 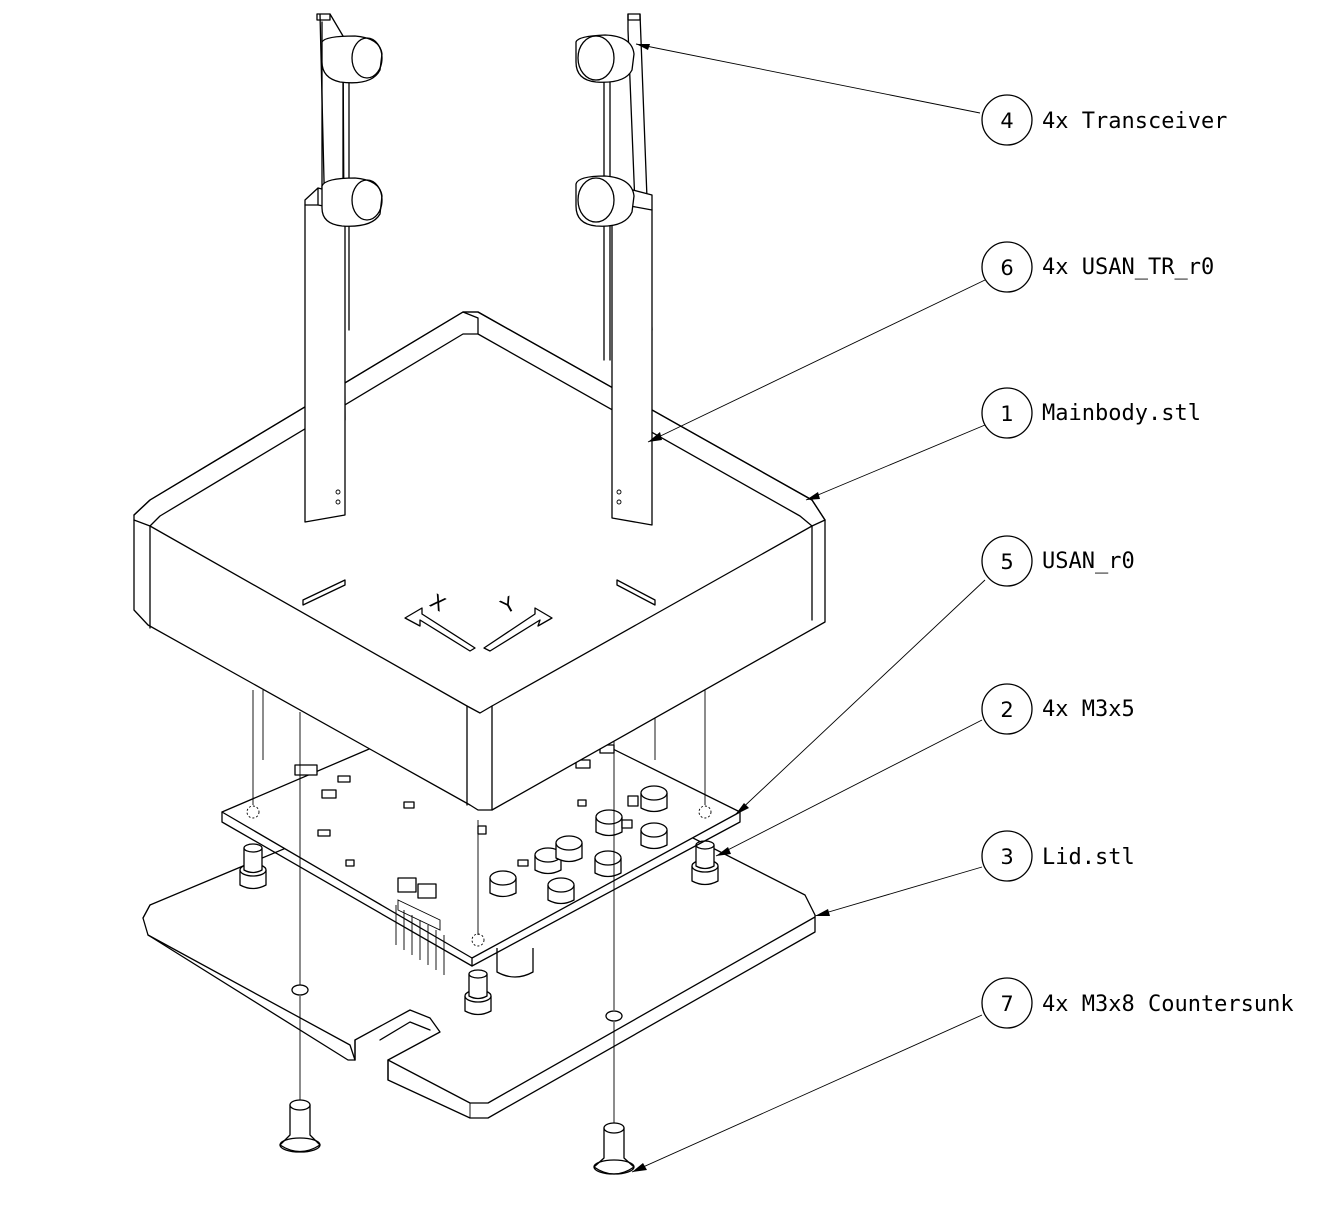 I want to click on callout-label: USAN_r0, so click(x=1088, y=561).